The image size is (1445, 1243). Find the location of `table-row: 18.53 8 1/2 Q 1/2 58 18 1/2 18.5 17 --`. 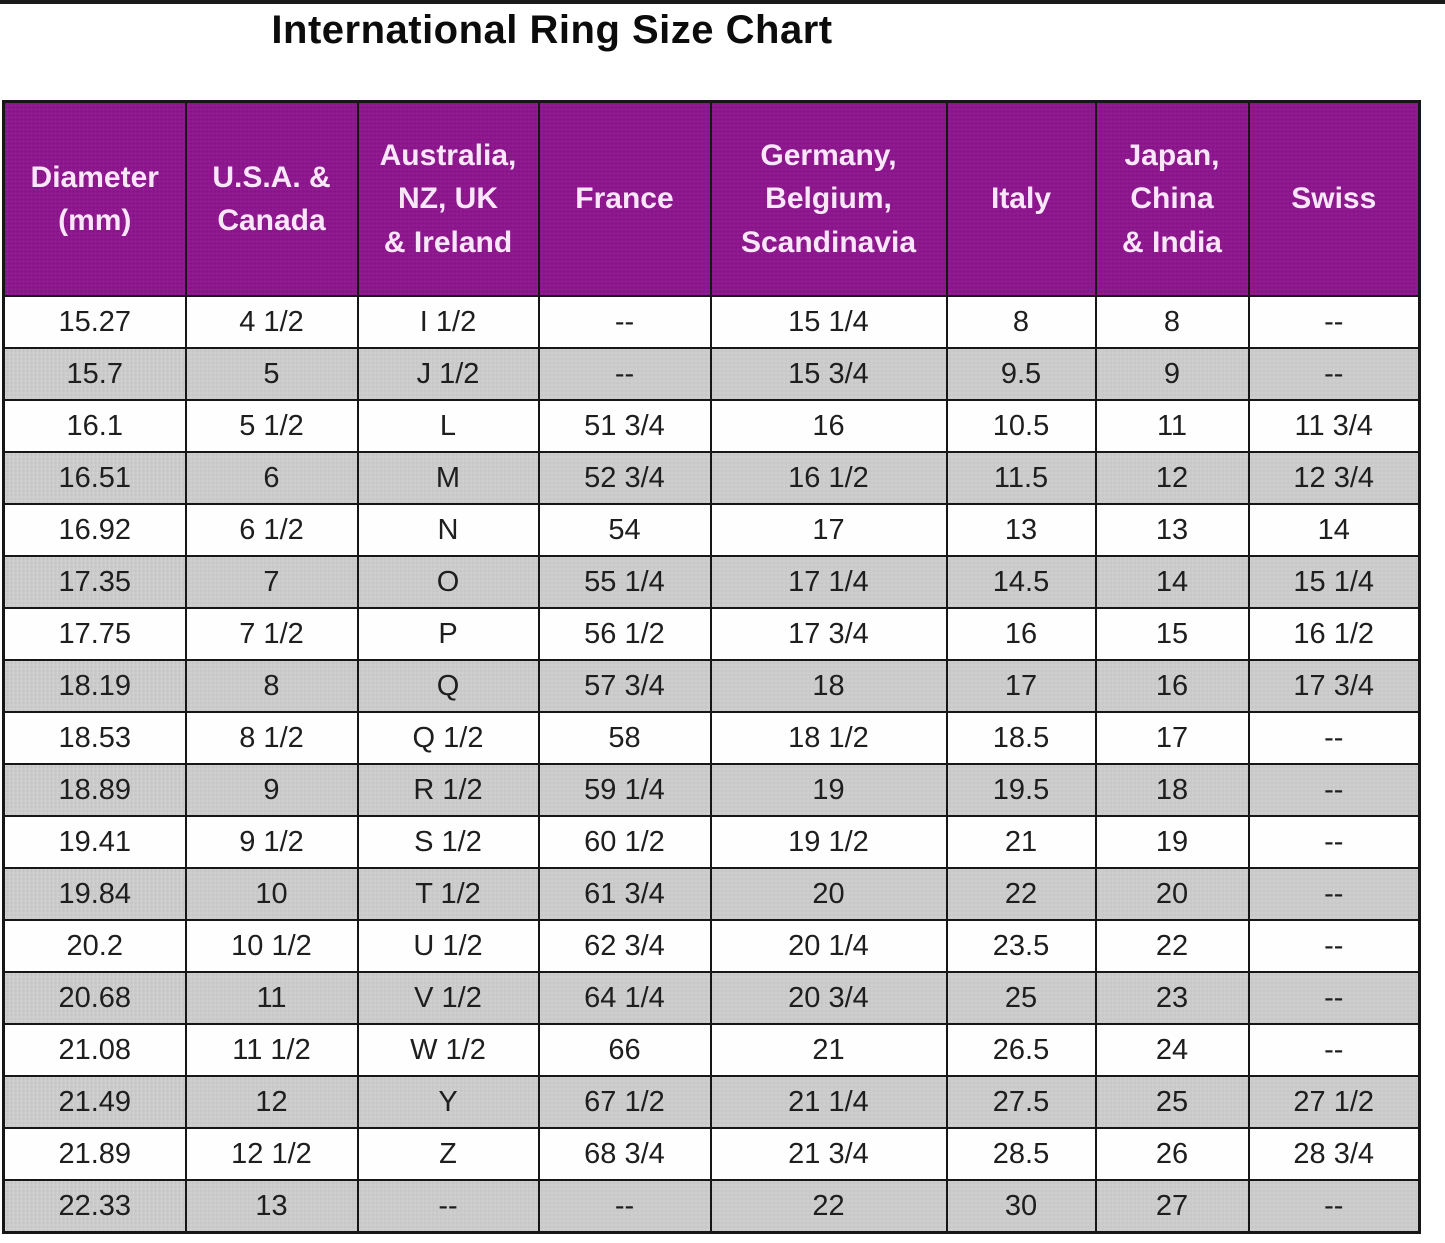

table-row: 18.53 8 1/2 Q 1/2 58 18 1/2 18.5 17 -- is located at coordinates (711, 738).